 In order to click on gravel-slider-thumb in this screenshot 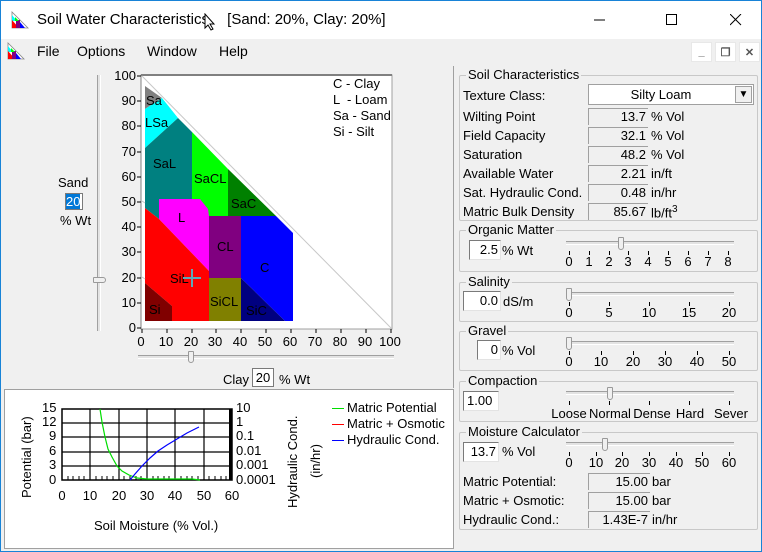, I will do `click(569, 343)`.